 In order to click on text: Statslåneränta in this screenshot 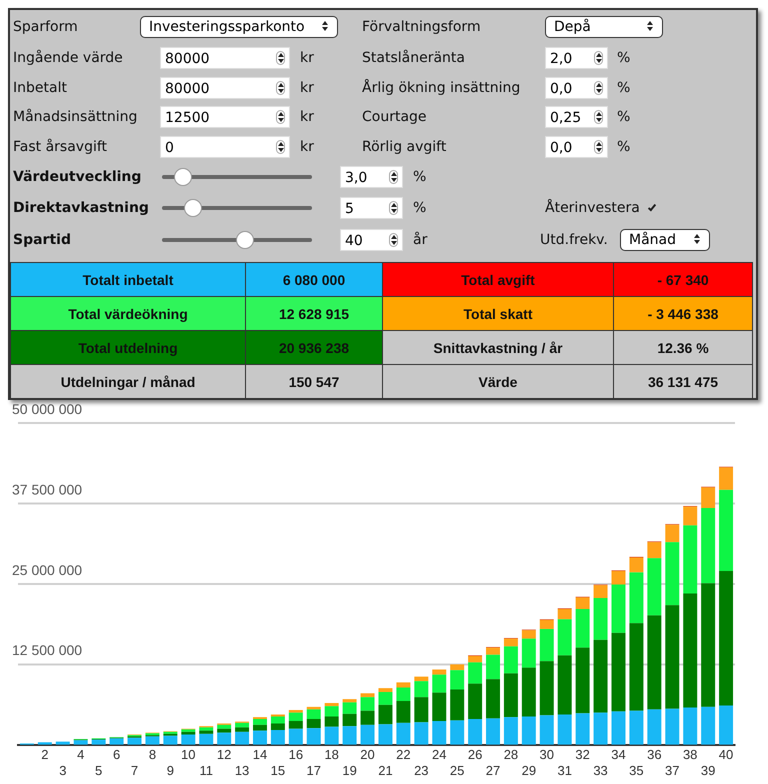, I will do `click(413, 58)`.